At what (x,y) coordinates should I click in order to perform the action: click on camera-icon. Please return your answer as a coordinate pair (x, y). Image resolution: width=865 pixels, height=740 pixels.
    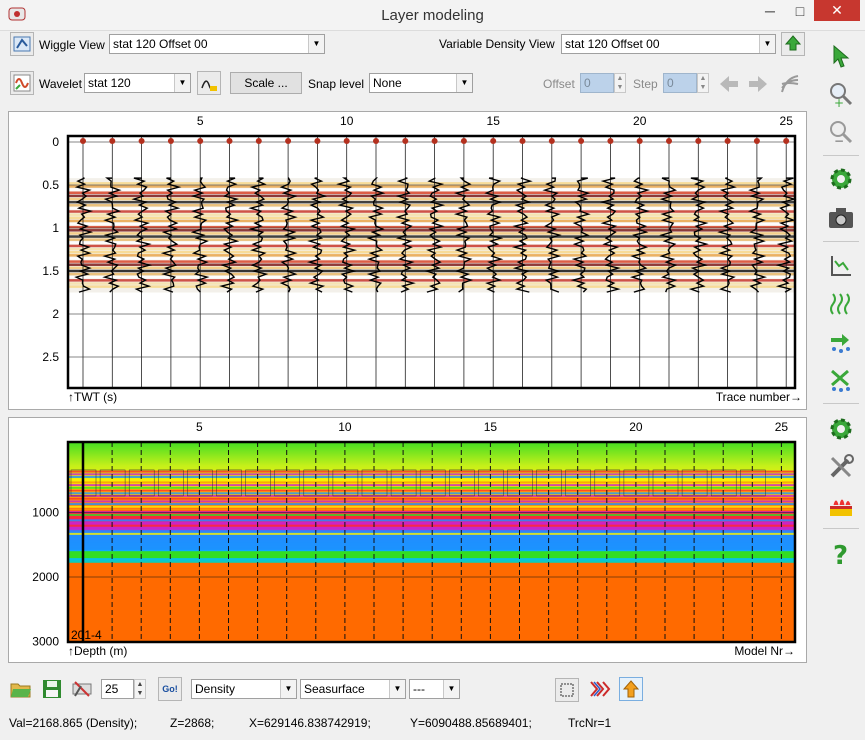
    Looking at the image, I should click on (841, 218).